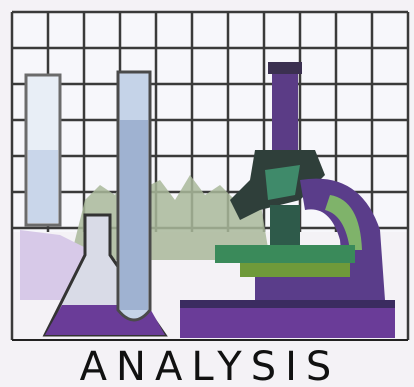 Image resolution: width=414 pixels, height=387 pixels. Describe the element at coordinates (343, 222) in the screenshot. I see `arm-highlight` at that location.